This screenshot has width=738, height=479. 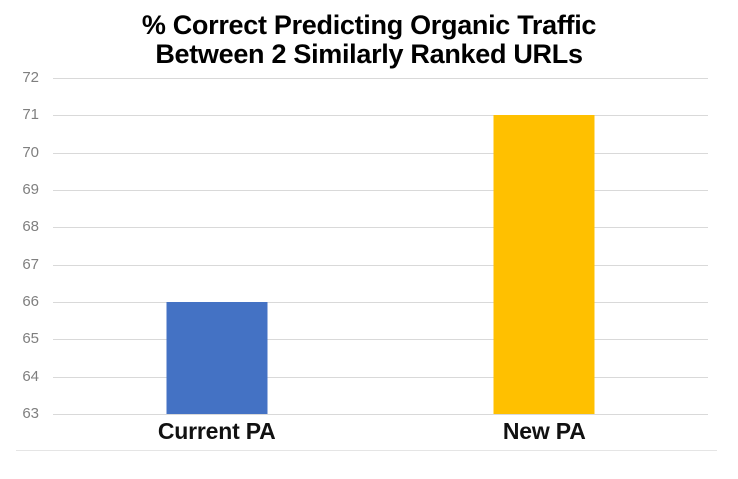 What do you see at coordinates (216, 431) in the screenshot?
I see `category-label-current-pa: Current PA` at bounding box center [216, 431].